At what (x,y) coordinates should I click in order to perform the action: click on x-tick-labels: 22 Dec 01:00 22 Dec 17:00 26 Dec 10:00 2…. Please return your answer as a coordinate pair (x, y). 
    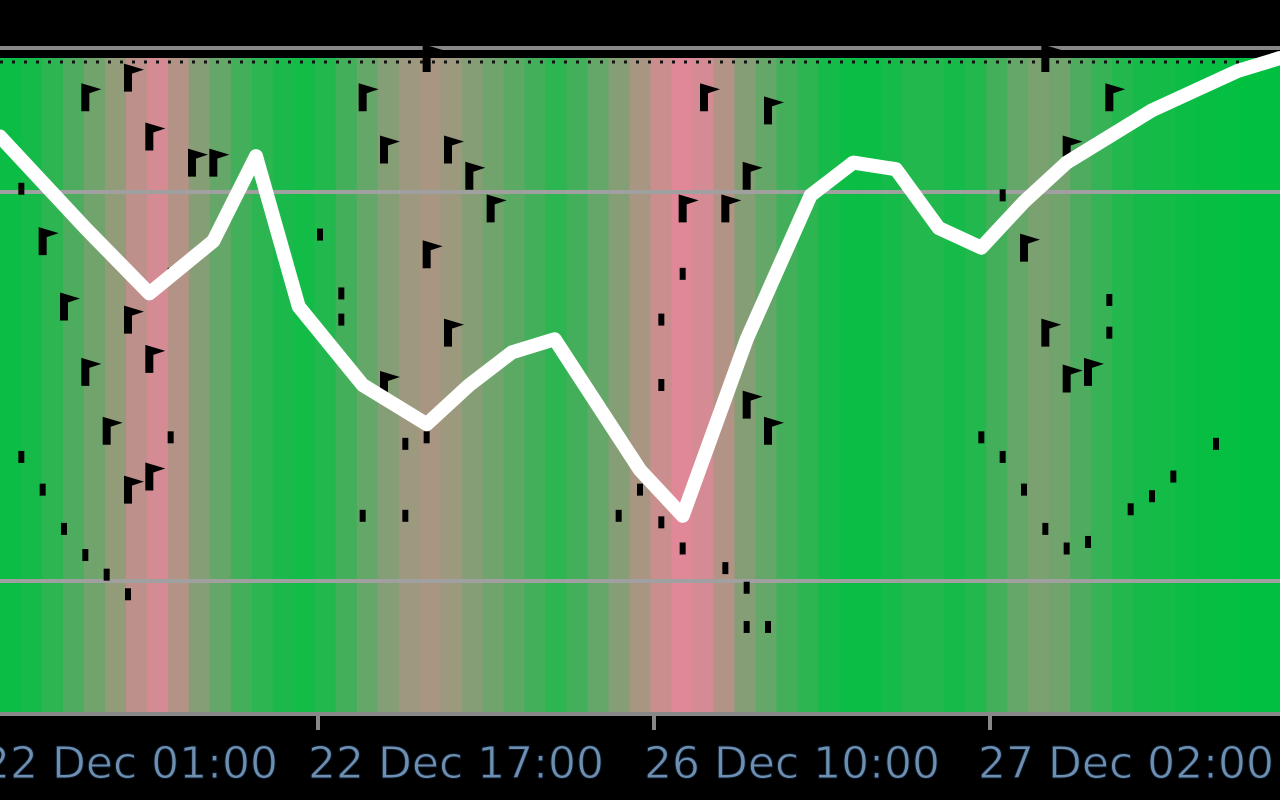
    Looking at the image, I should click on (637, 764).